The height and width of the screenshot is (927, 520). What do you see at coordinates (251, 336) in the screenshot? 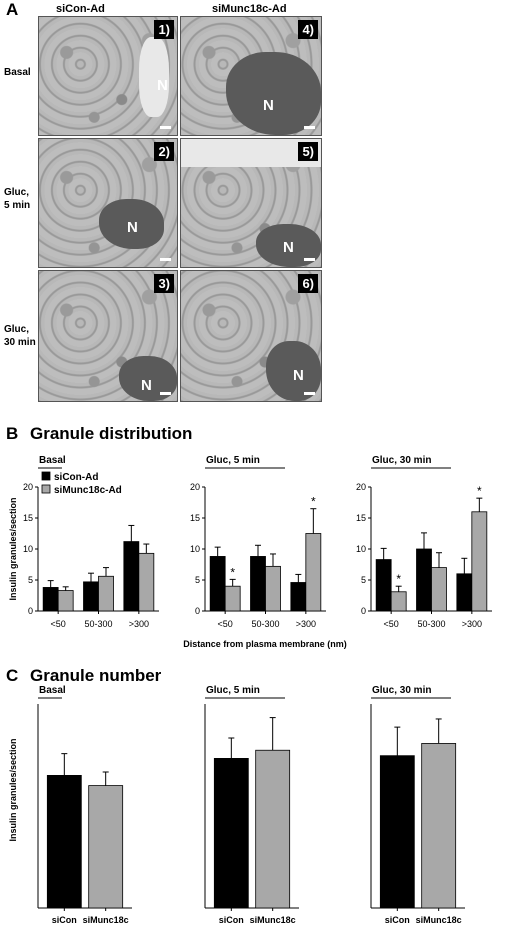
I see `micrograph-6: 6) N` at bounding box center [251, 336].